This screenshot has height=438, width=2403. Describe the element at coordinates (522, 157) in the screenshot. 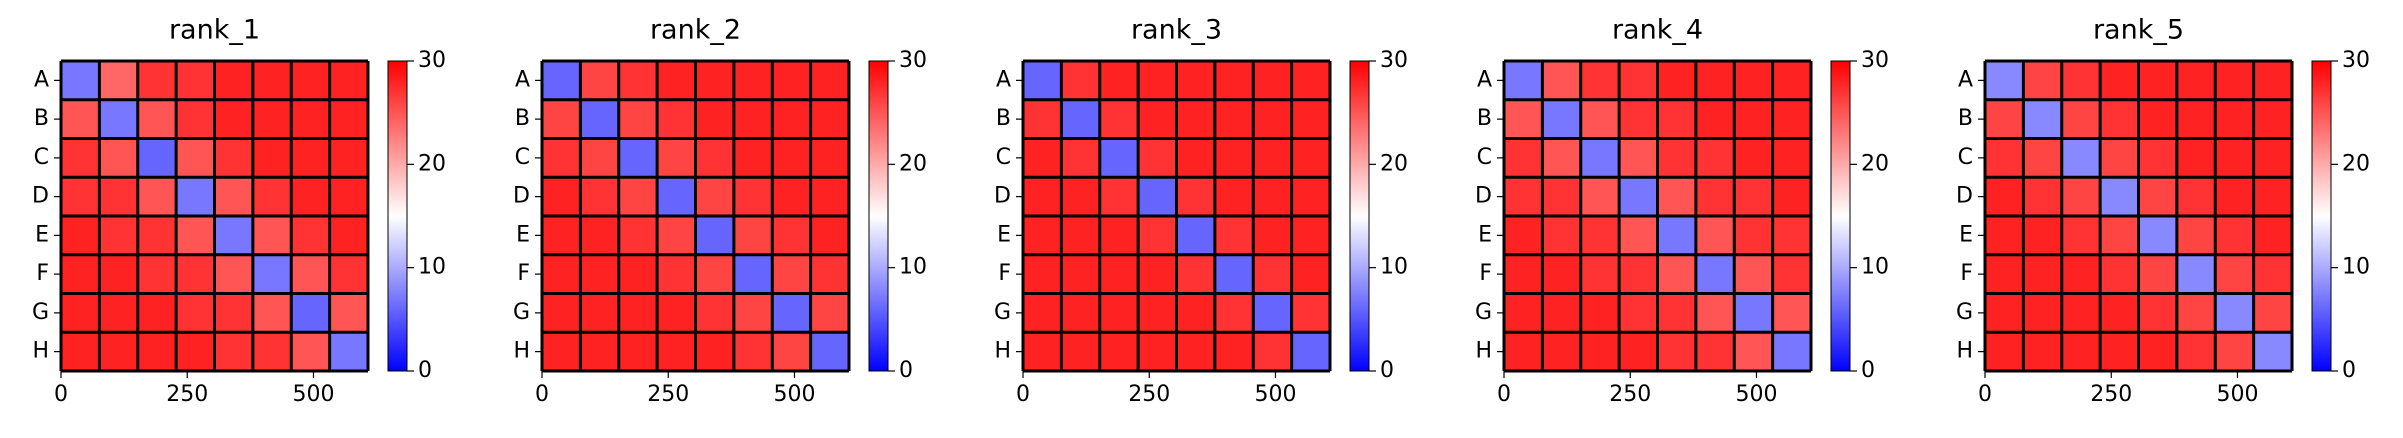

I see `y-tick-label: C` at that location.